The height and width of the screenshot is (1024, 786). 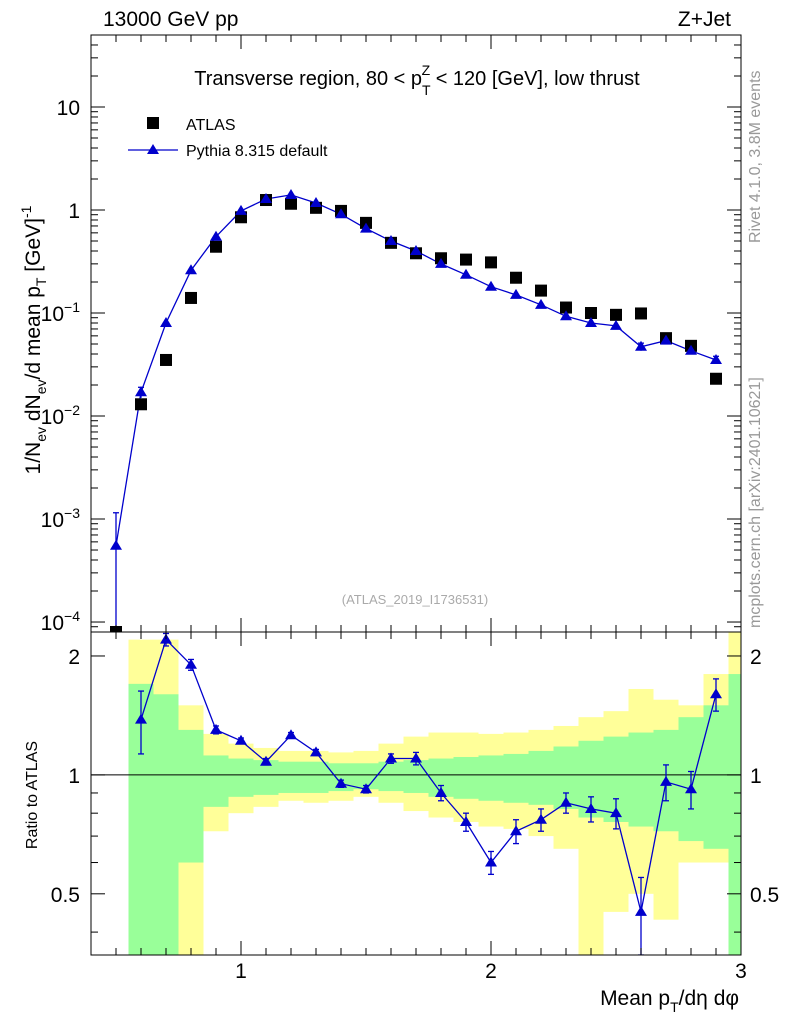 I want to click on y-tick-label: 10⁻³, so click(x=61, y=518).